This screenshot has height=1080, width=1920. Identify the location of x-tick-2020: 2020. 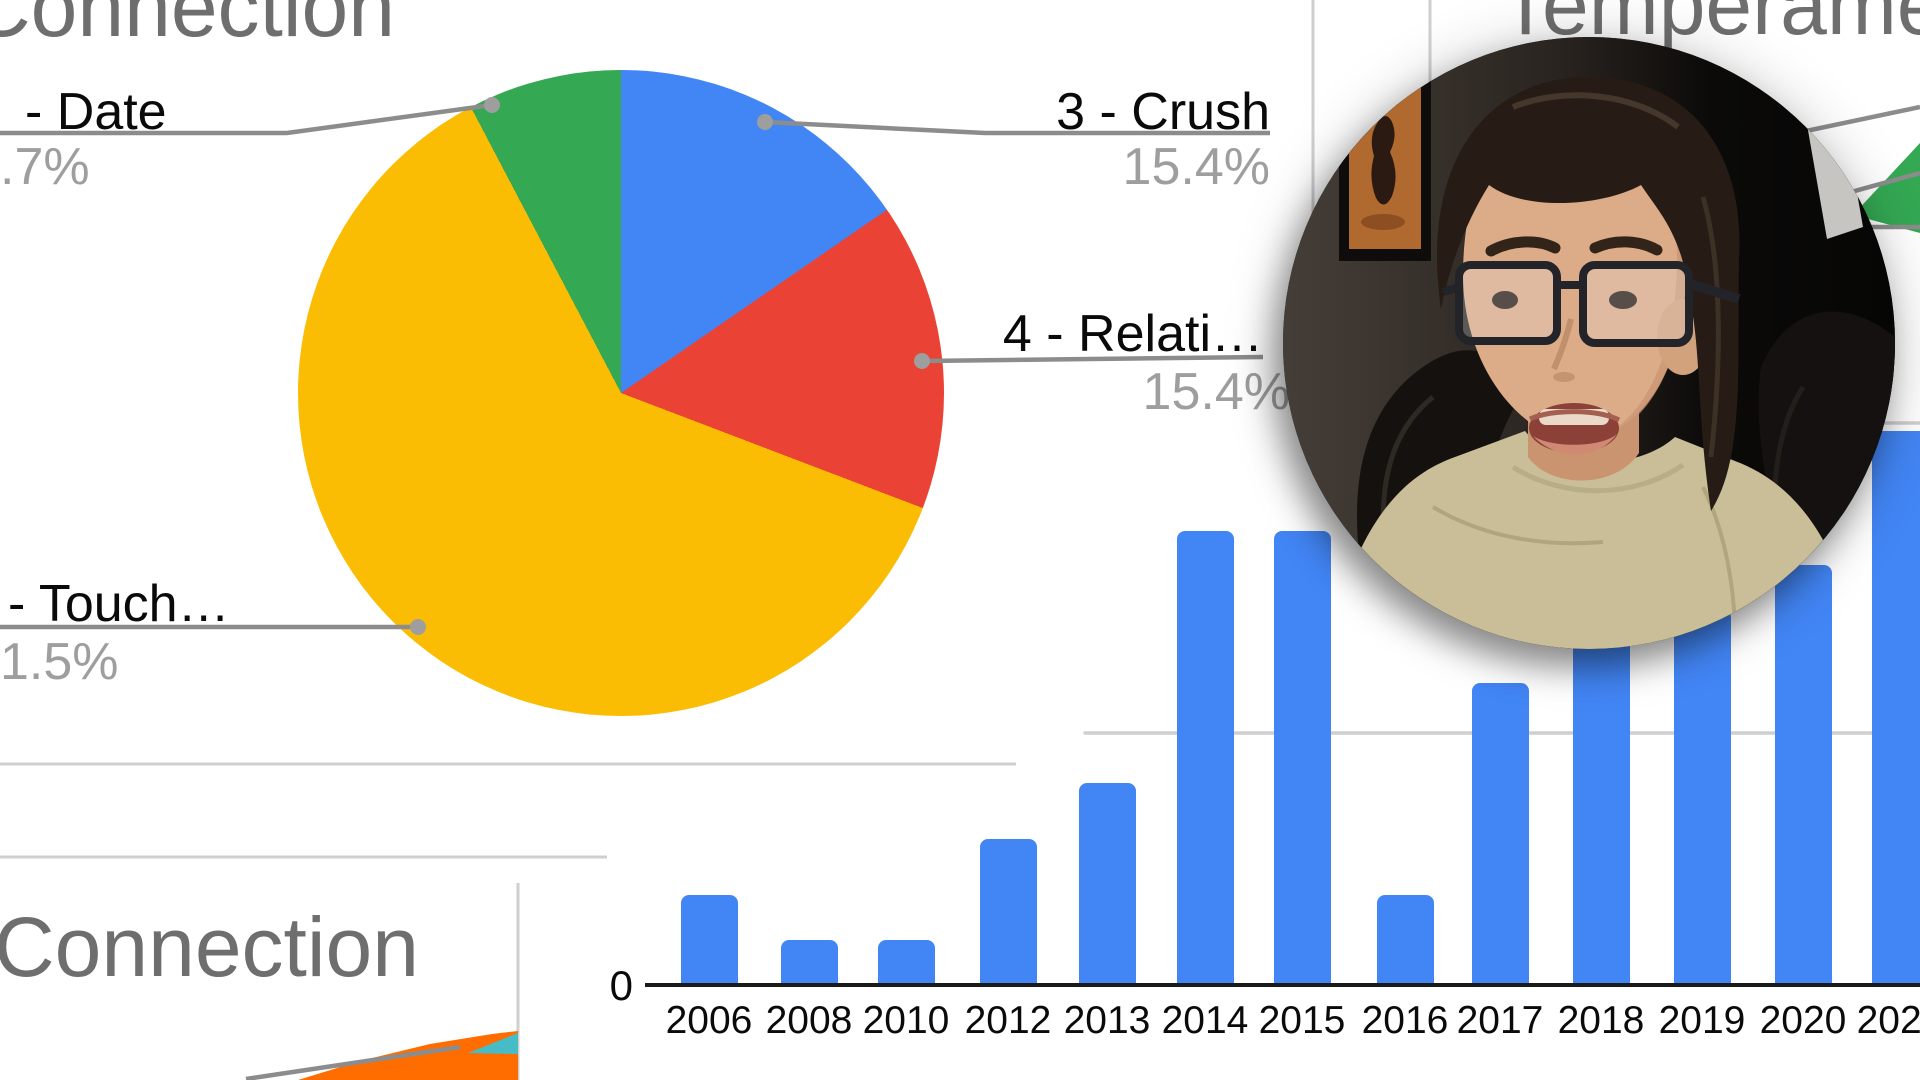
(1803, 1020).